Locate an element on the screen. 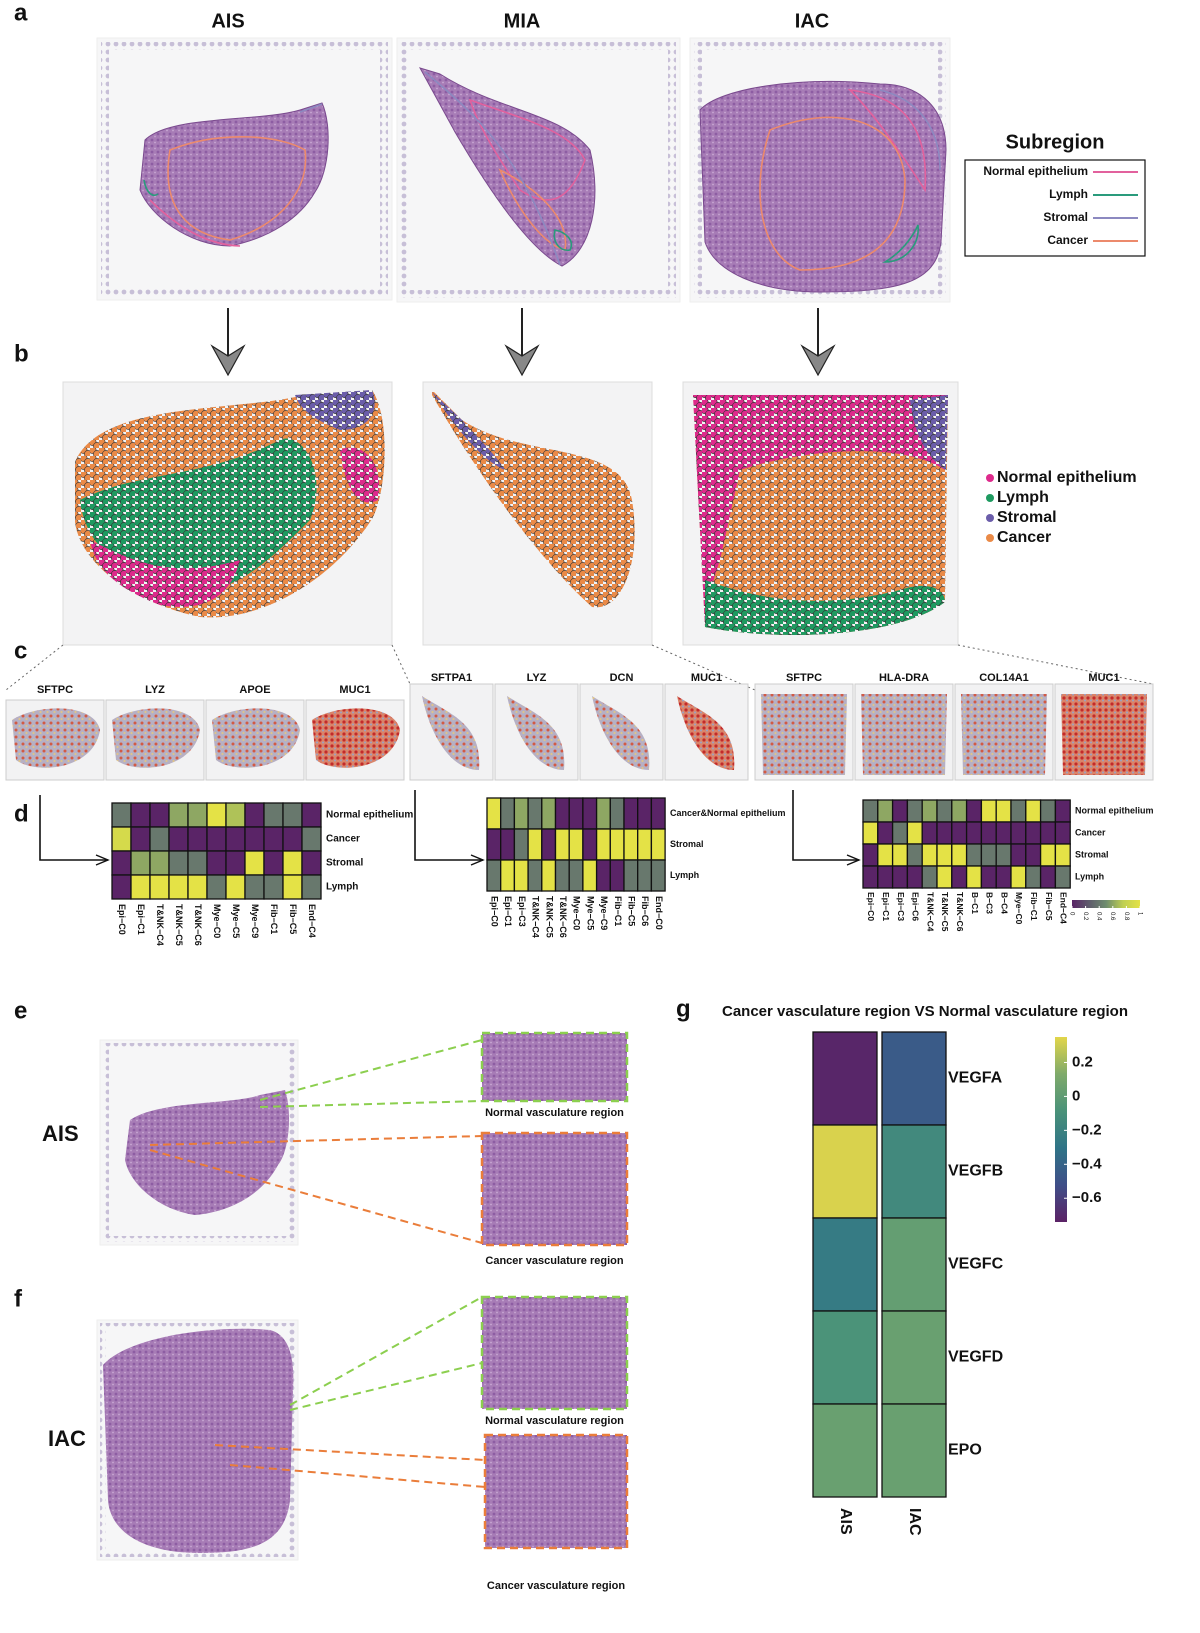 This screenshot has width=1200, height=1633. col-label: Epi−C6 is located at coordinates (916, 906).